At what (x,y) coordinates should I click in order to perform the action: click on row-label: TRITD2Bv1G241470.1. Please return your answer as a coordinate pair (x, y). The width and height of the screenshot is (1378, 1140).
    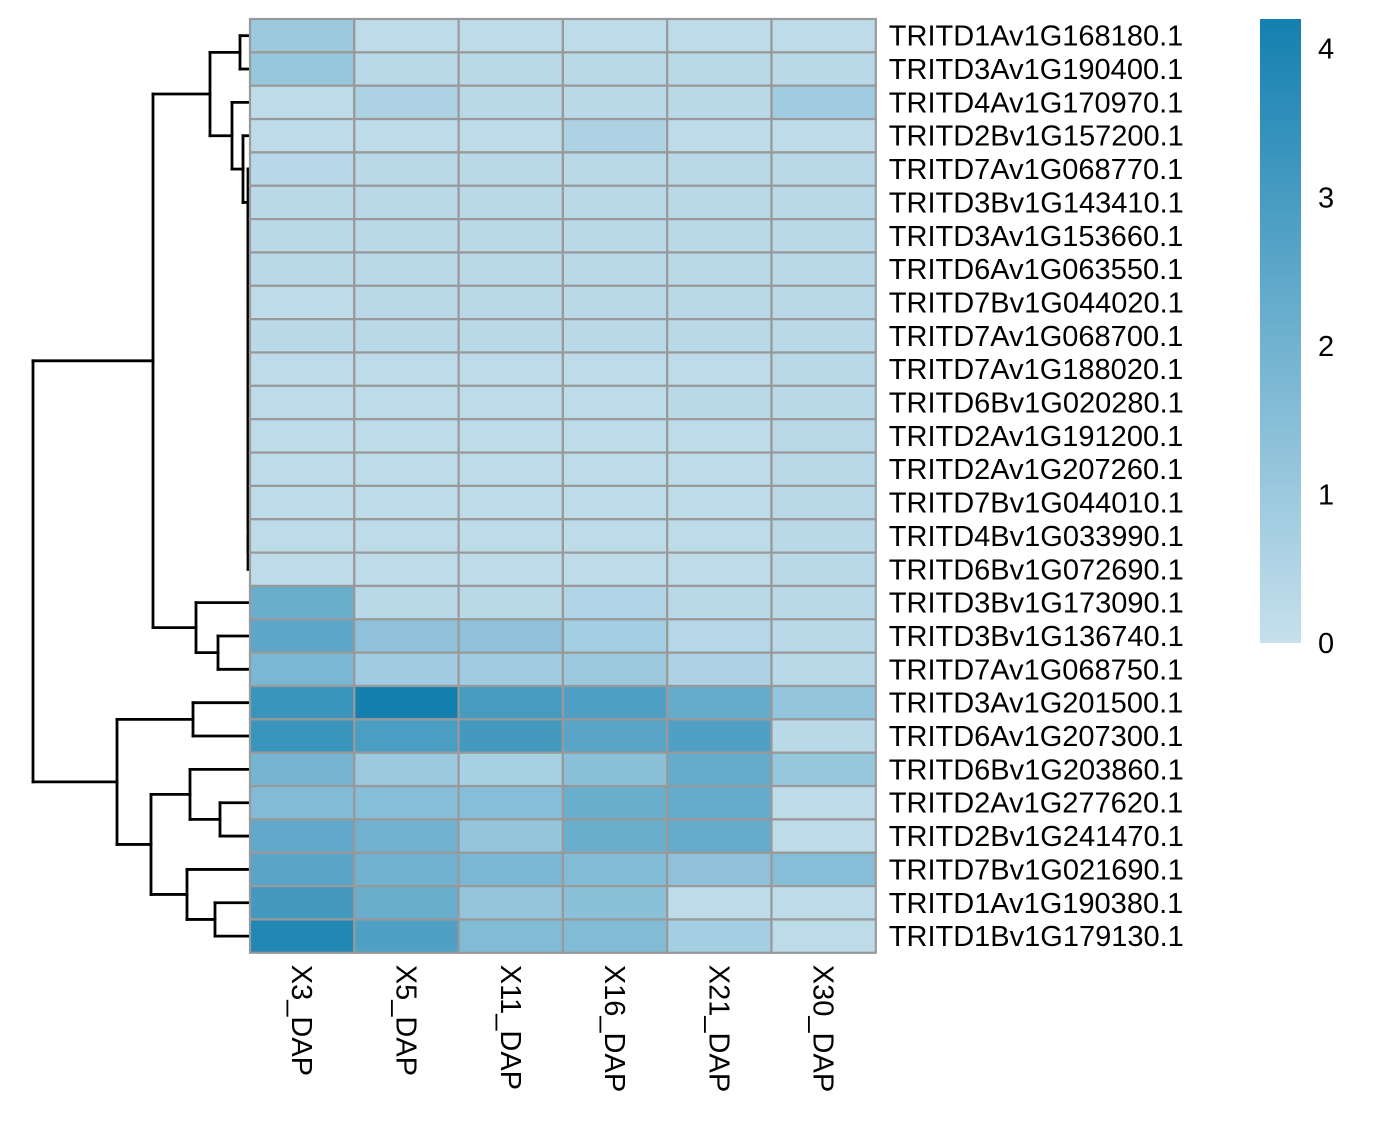
    Looking at the image, I should click on (1036, 837).